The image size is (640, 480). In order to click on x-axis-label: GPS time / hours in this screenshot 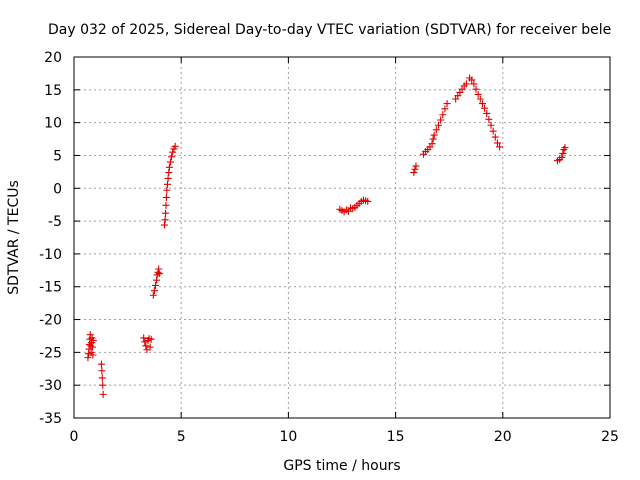, I will do `click(341, 466)`.